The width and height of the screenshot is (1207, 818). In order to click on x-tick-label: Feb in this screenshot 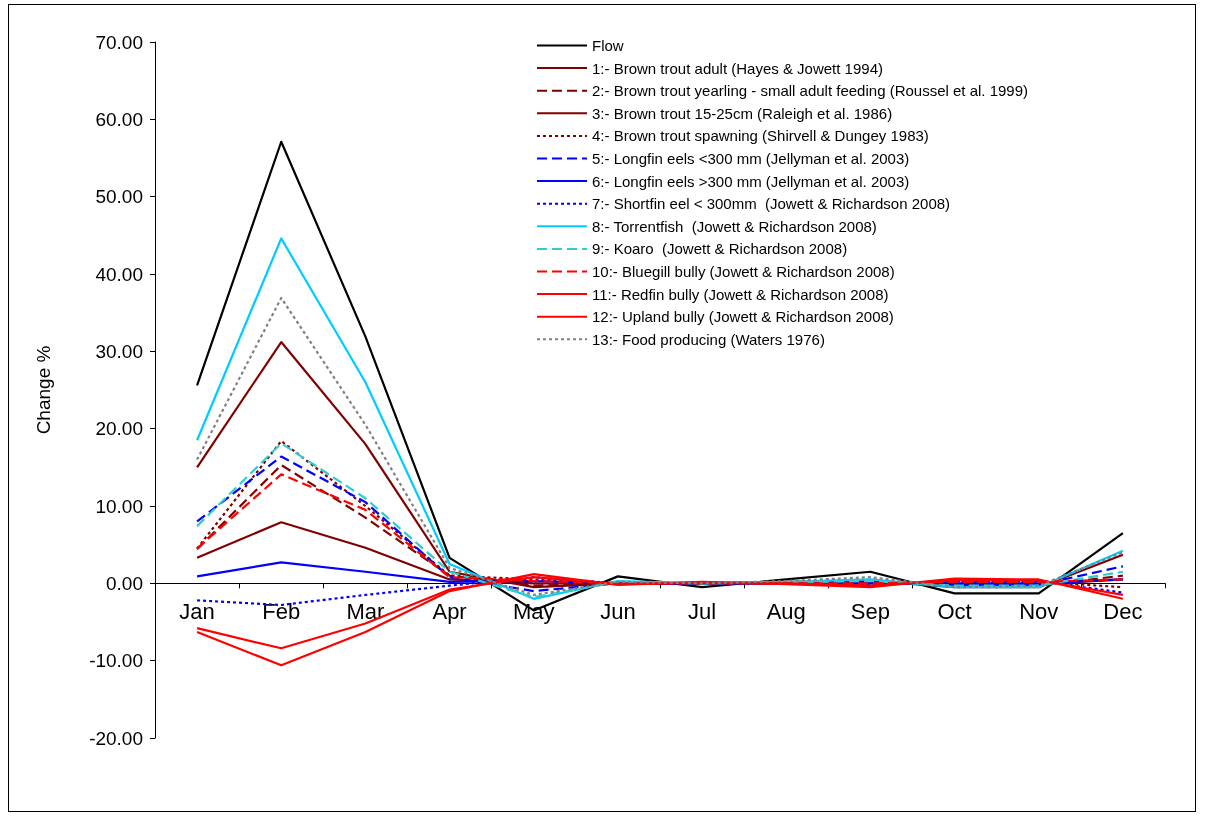, I will do `click(281, 611)`.